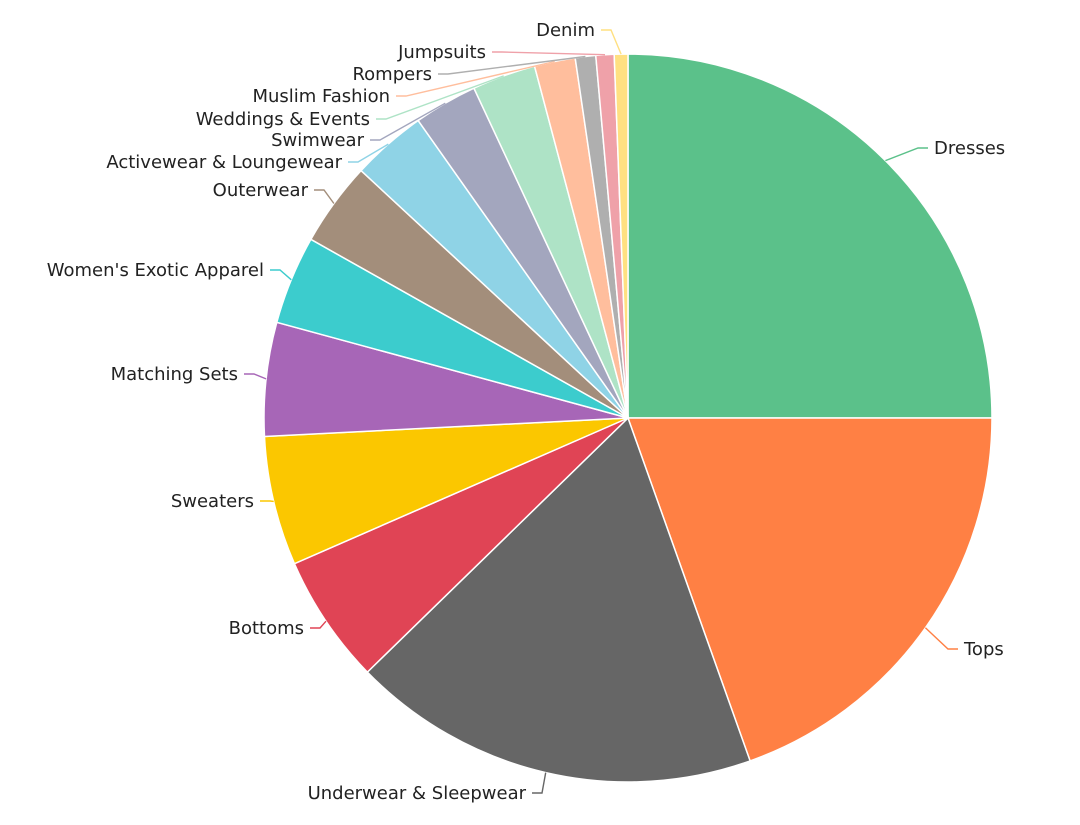  I want to click on slice-label-underwear-and-sleepwear: Underwear & Sleepwear, so click(417, 793).